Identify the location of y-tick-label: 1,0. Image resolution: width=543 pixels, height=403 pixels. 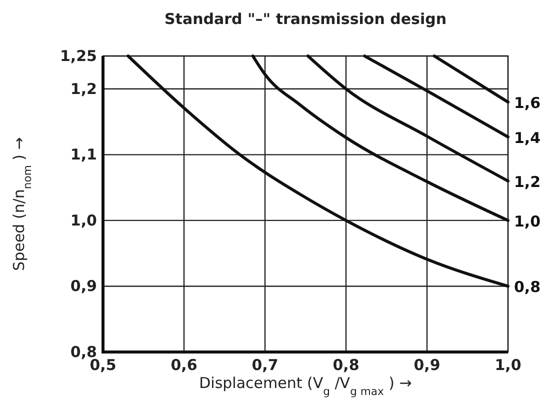
(83, 220).